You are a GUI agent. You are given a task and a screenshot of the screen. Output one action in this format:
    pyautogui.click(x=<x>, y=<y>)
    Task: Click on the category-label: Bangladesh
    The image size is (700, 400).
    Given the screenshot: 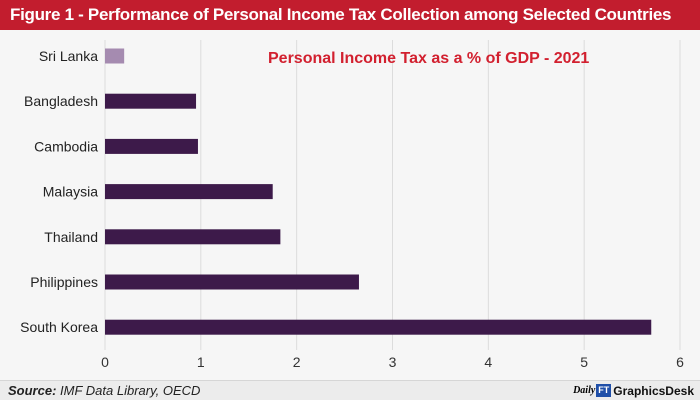 What is the action you would take?
    pyautogui.click(x=61, y=101)
    